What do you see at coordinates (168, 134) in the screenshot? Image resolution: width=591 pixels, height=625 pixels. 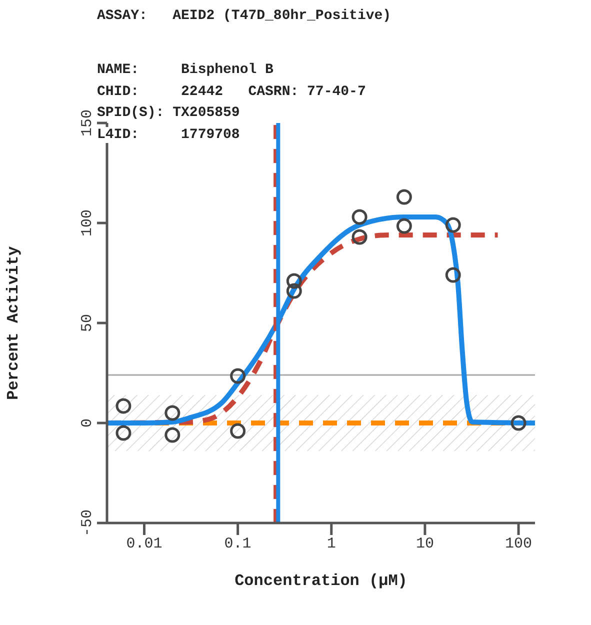 I see `annotation: L4ID: 1779708` at bounding box center [168, 134].